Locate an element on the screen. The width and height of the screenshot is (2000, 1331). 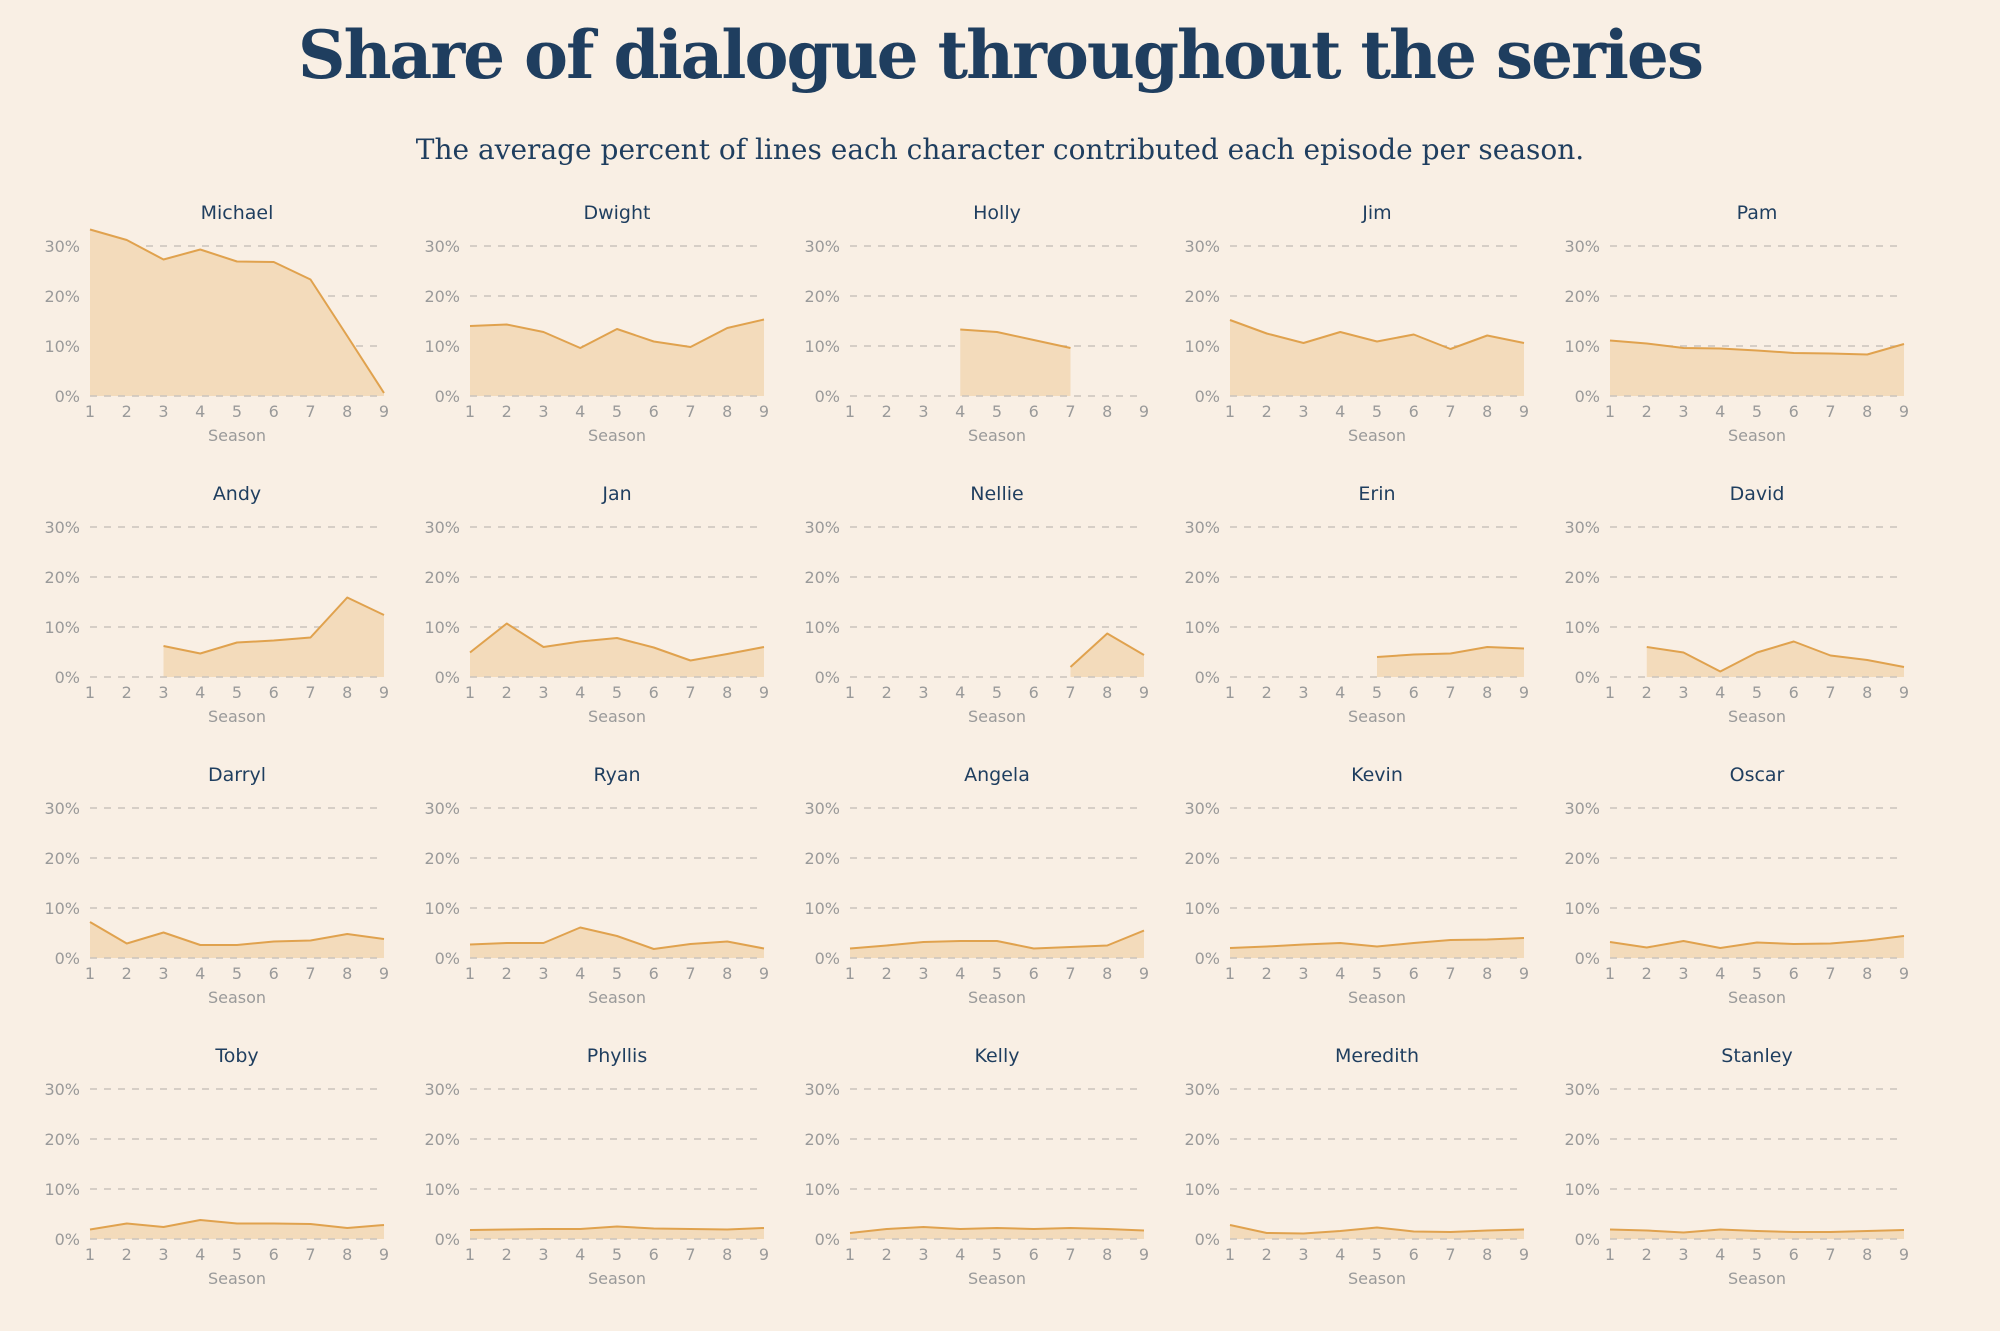
area-michael is located at coordinates (237, 312).